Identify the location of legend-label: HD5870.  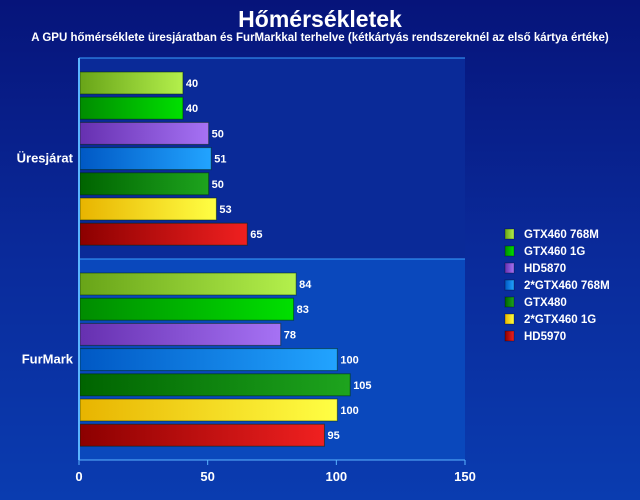
(545, 269).